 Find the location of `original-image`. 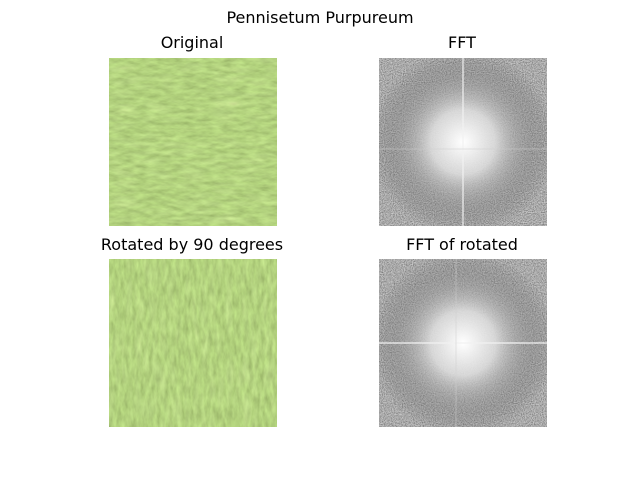

original-image is located at coordinates (193, 142).